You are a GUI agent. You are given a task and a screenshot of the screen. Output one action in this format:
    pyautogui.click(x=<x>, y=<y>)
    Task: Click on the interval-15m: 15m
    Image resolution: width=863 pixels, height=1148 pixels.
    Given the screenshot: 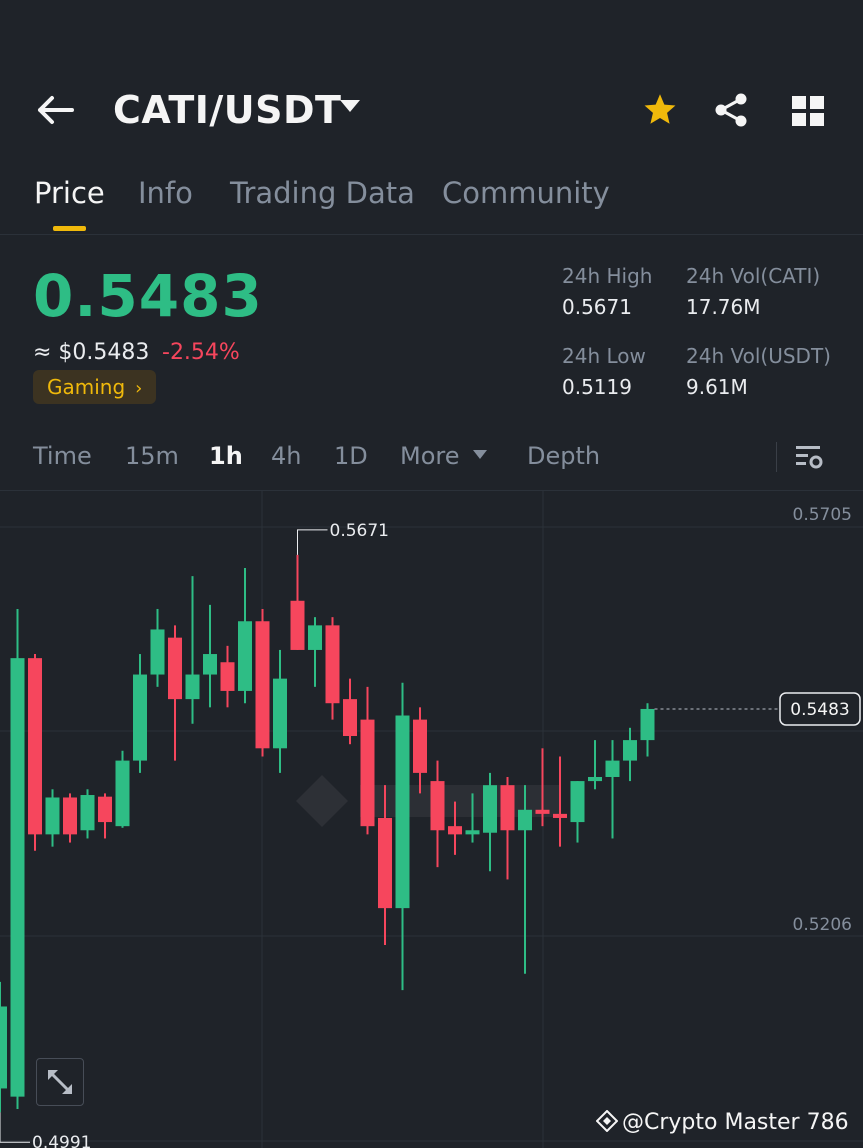 What is the action you would take?
    pyautogui.click(x=152, y=456)
    